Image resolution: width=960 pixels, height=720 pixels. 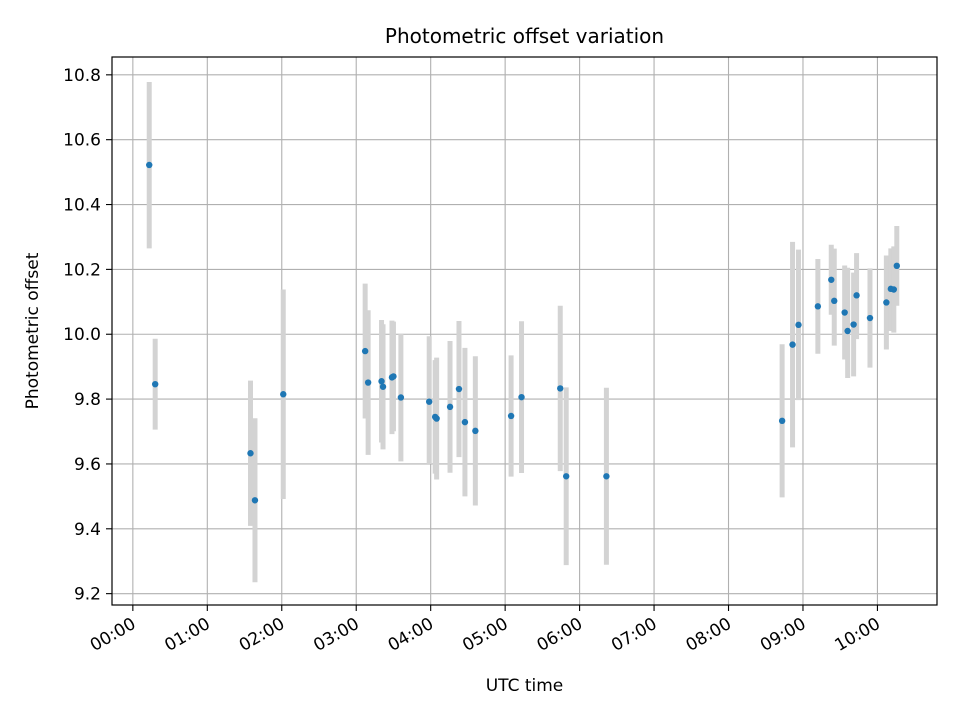 I want to click on y-tick-label: 10.4, so click(x=82, y=206).